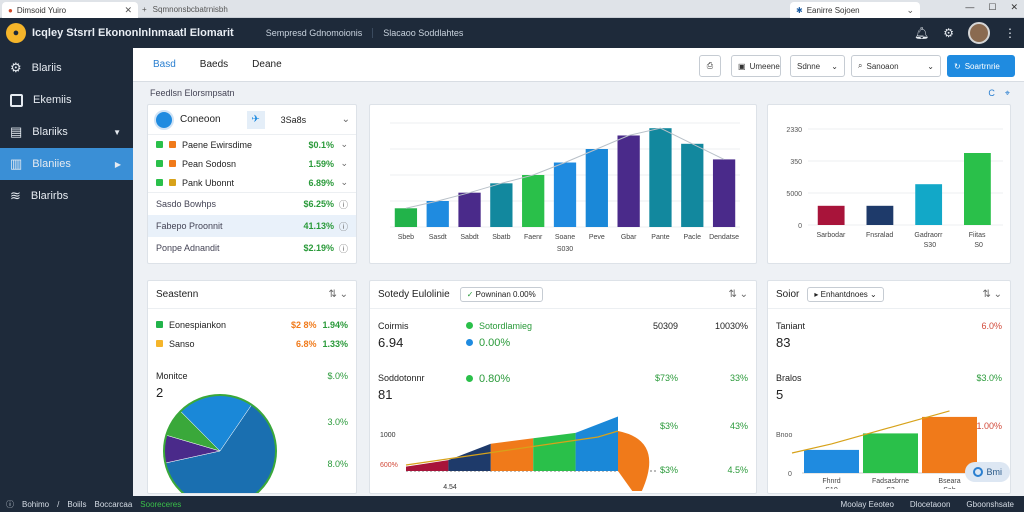 The height and width of the screenshot is (512, 1024). I want to click on search-select: ⌕ Sanoaon ⌄, so click(896, 66).